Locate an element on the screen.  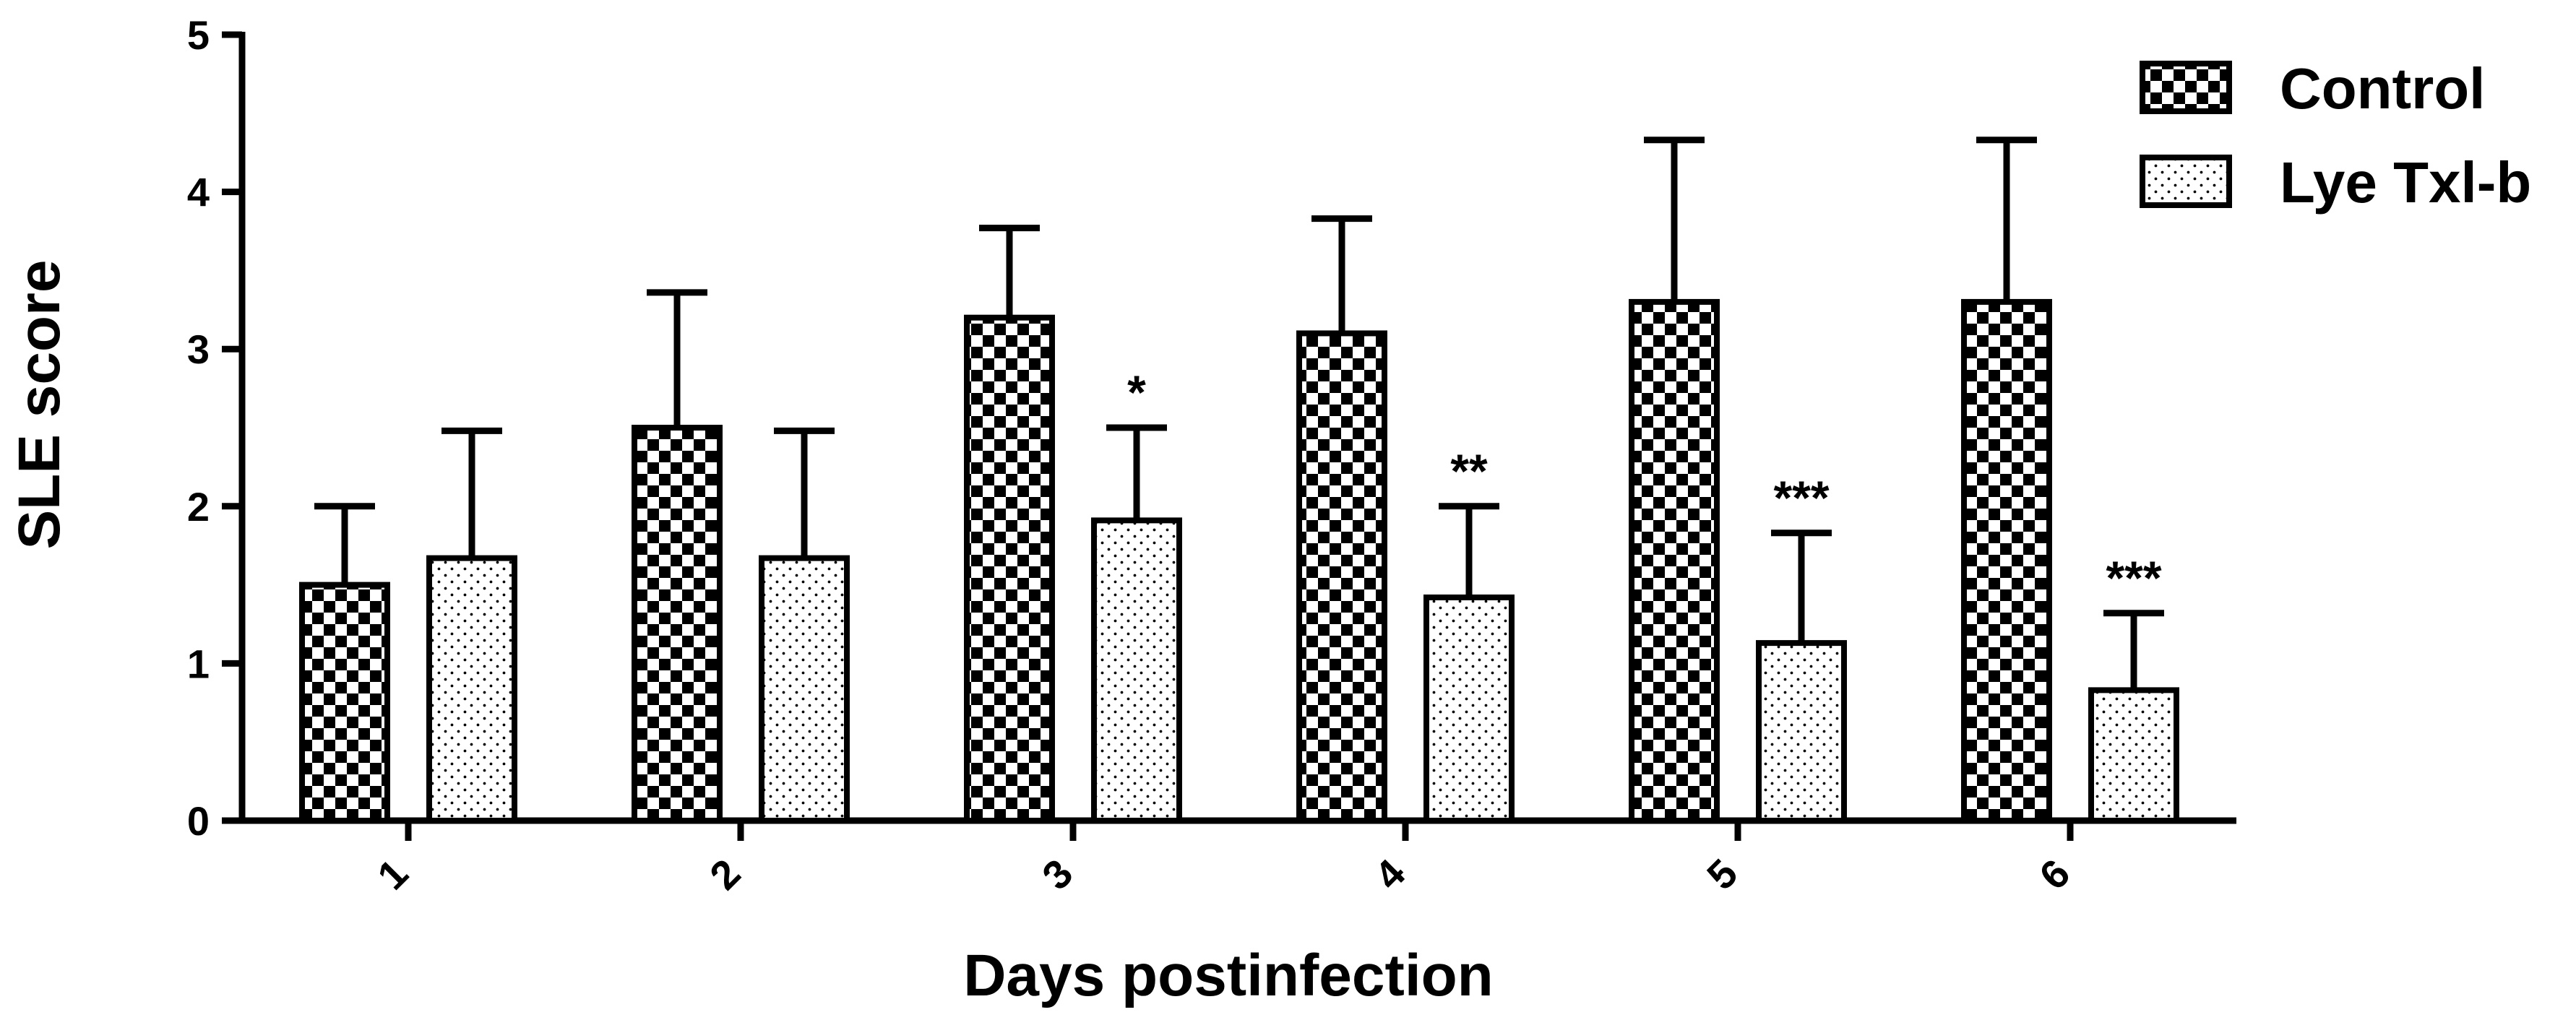
legend-label-lye-txl-b: Lye Txl-b is located at coordinates (2405, 182).